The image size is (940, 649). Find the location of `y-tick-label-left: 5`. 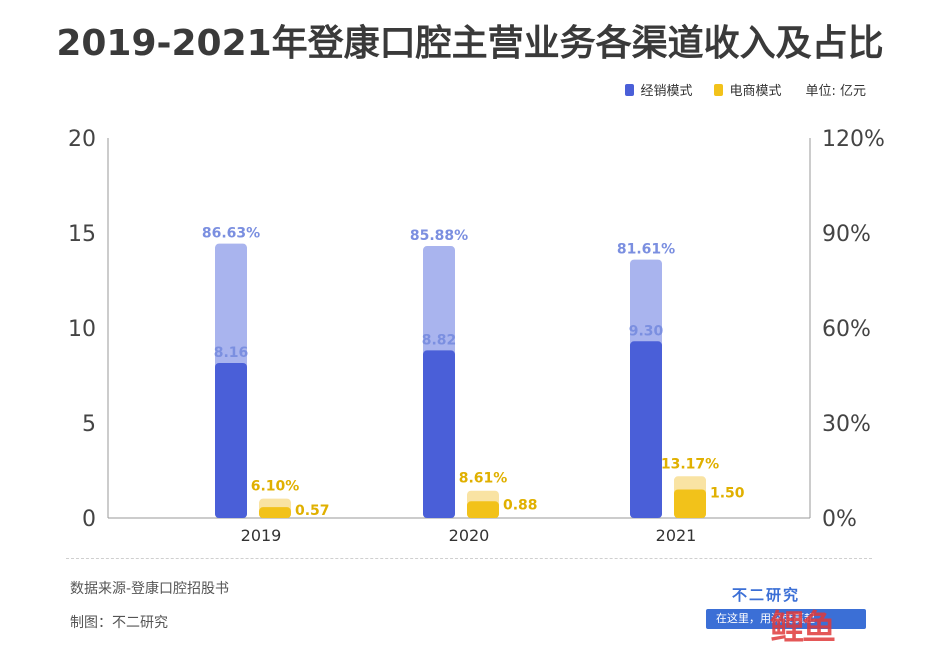

y-tick-label-left: 5 is located at coordinates (89, 424).